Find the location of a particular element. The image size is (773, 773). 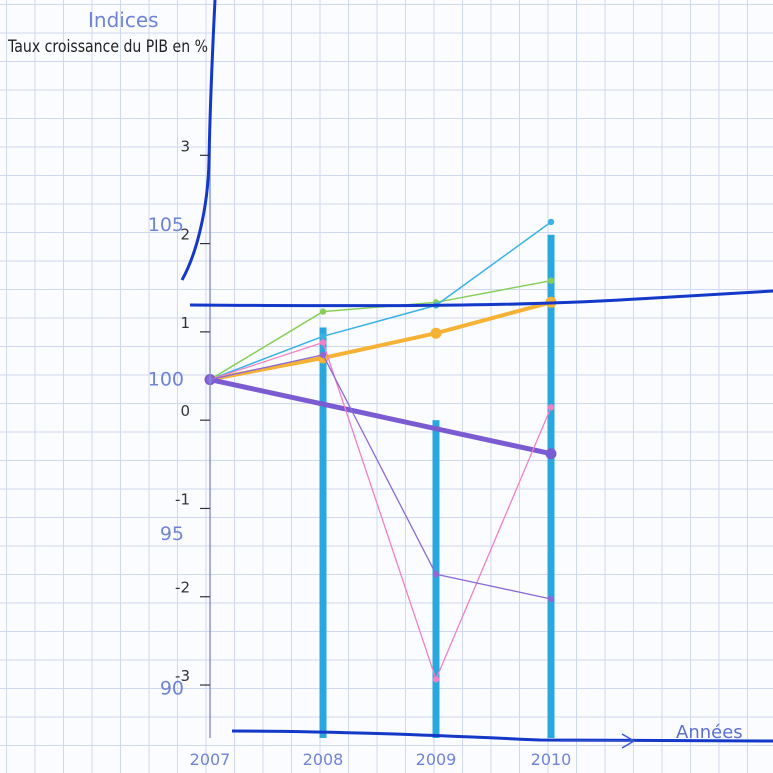

index-tick-label: 100 is located at coordinates (166, 380).